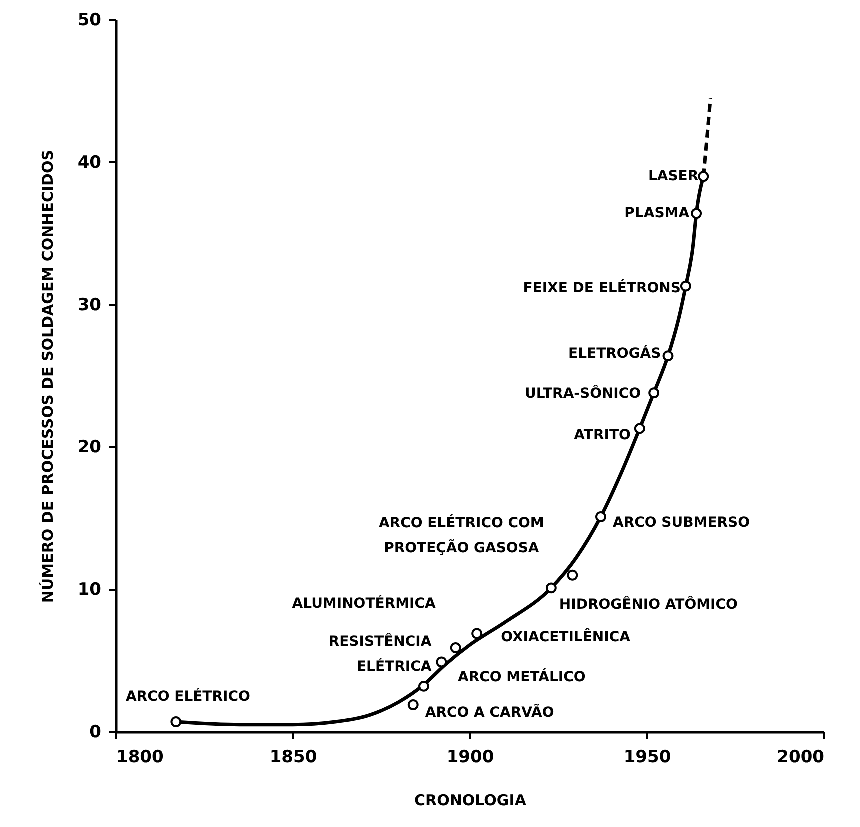 The image size is (860, 827). Describe the element at coordinates (47, 377) in the screenshot. I see `y-axis-title: NÚMERO DE PROCESSOS DE SOLDAGEM CONHECIDOS` at that location.